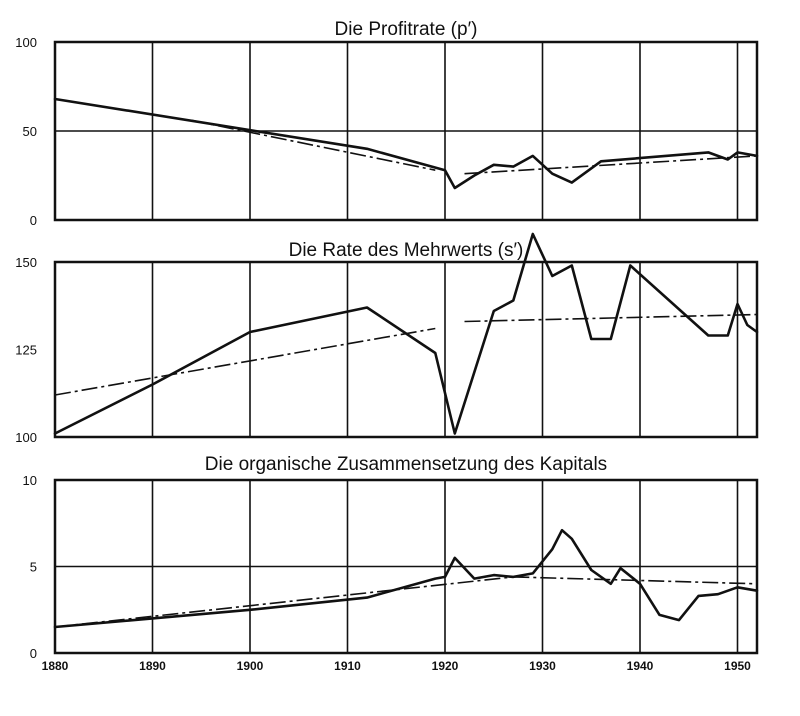 The height and width of the screenshot is (716, 800). Describe the element at coordinates (542, 666) in the screenshot. I see `x-tick-label: 1930` at that location.